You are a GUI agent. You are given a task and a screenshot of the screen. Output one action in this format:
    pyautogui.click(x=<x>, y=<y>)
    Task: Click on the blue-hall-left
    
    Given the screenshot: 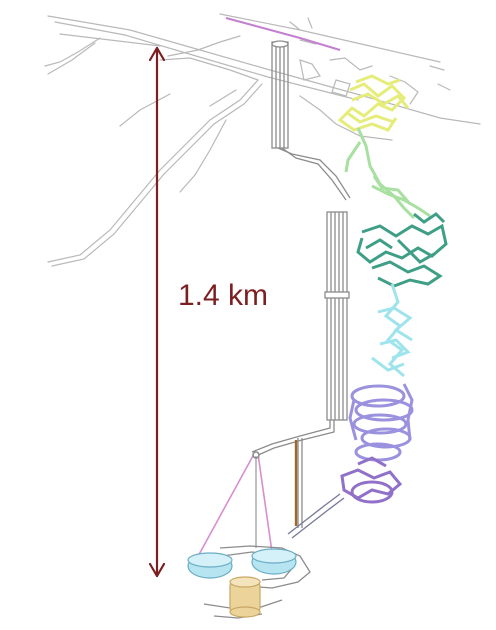 What is the action you would take?
    pyautogui.click(x=210, y=565)
    